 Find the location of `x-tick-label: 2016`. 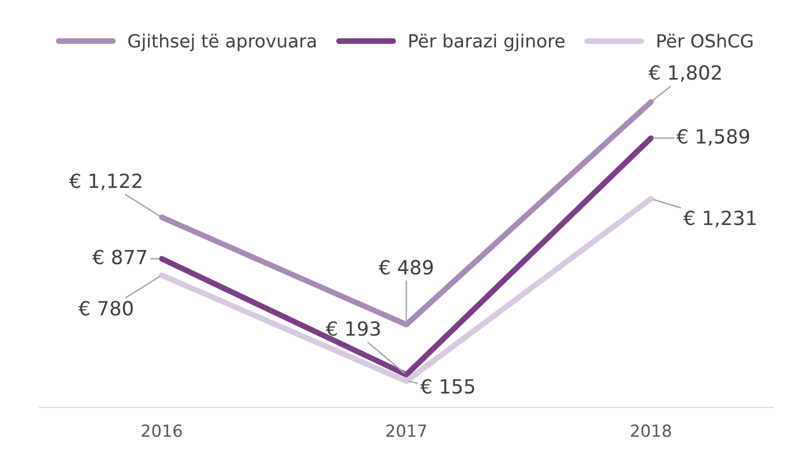

x-tick-label: 2016 is located at coordinates (162, 431).